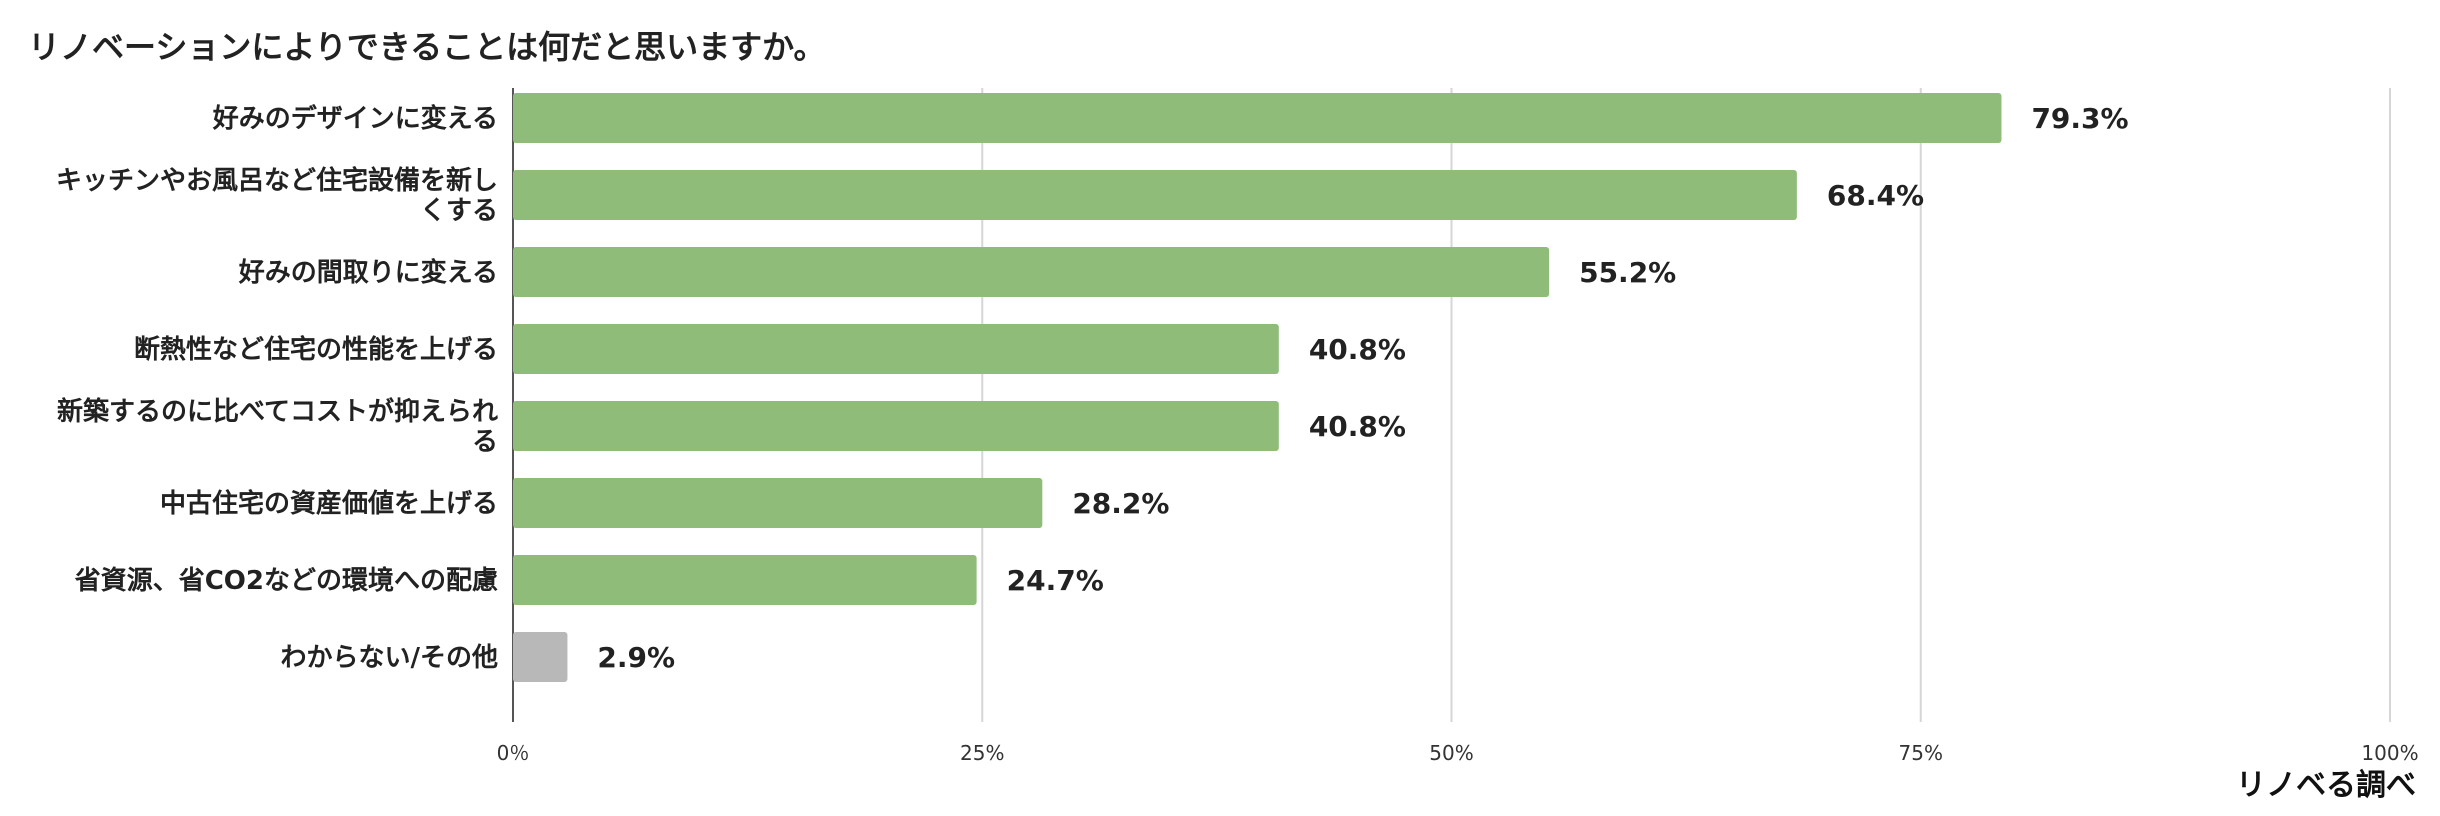  What do you see at coordinates (1055, 580) in the screenshot?
I see `value-label: 24.7%` at bounding box center [1055, 580].